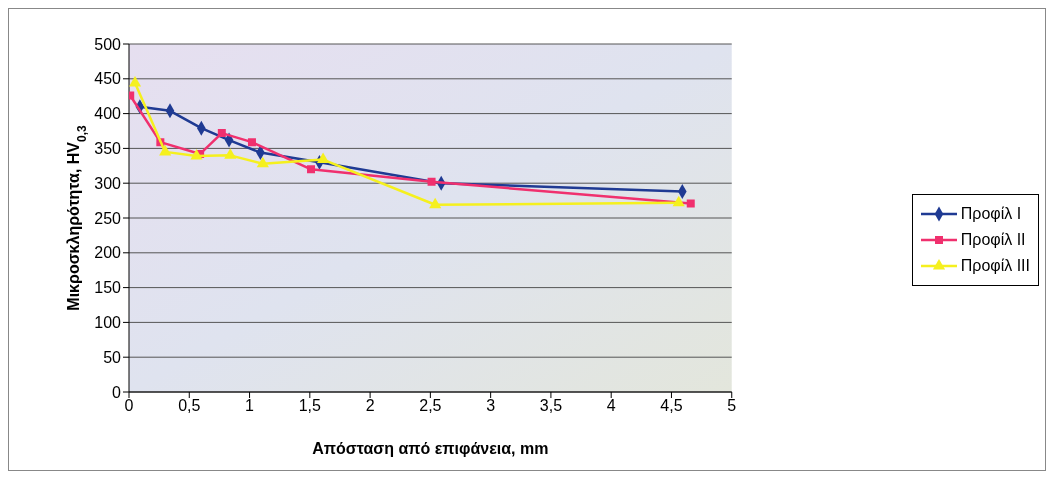  Describe the element at coordinates (108, 288) in the screenshot. I see `y-tick-label: 150` at that location.